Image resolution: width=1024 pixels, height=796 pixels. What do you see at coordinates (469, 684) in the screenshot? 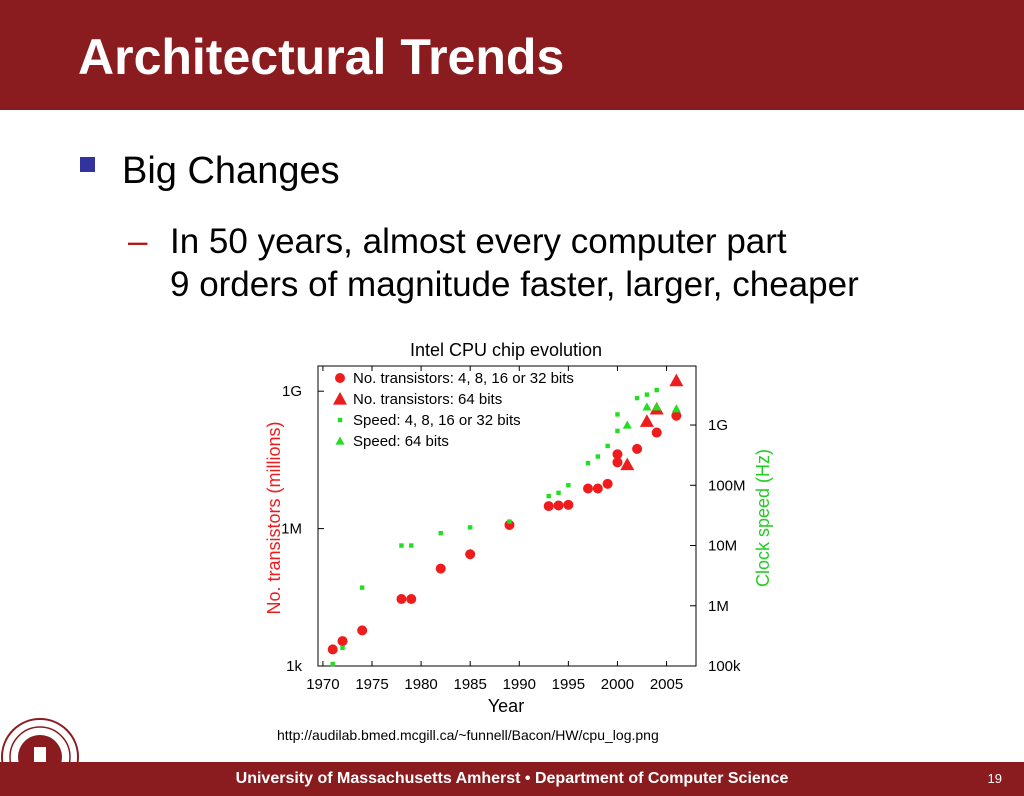
I see `x-tick-label: 1985` at bounding box center [469, 684].